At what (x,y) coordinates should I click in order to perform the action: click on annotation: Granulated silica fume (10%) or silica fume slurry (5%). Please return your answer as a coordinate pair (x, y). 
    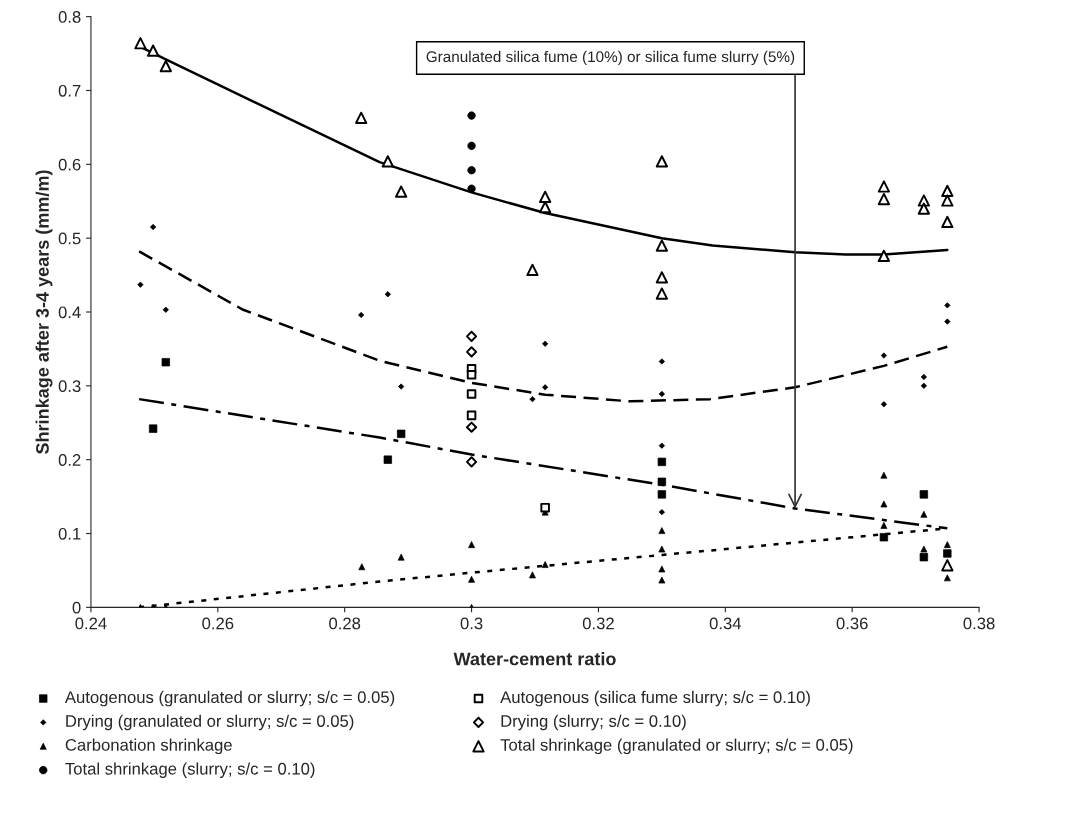
    Looking at the image, I should click on (610, 58).